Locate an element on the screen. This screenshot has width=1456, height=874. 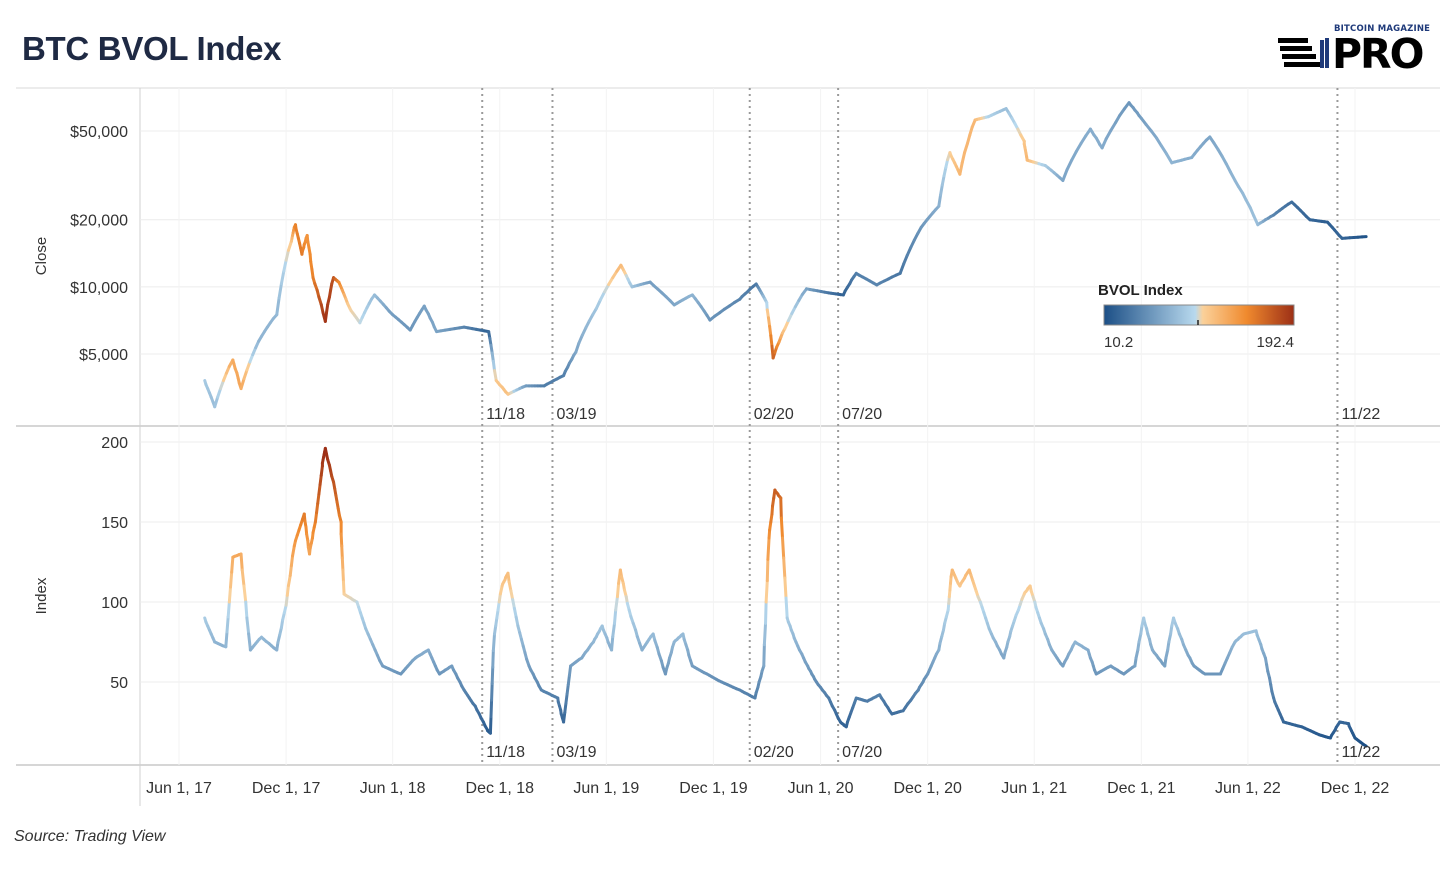
logo-bars-icon is located at coordinates (1303, 53).